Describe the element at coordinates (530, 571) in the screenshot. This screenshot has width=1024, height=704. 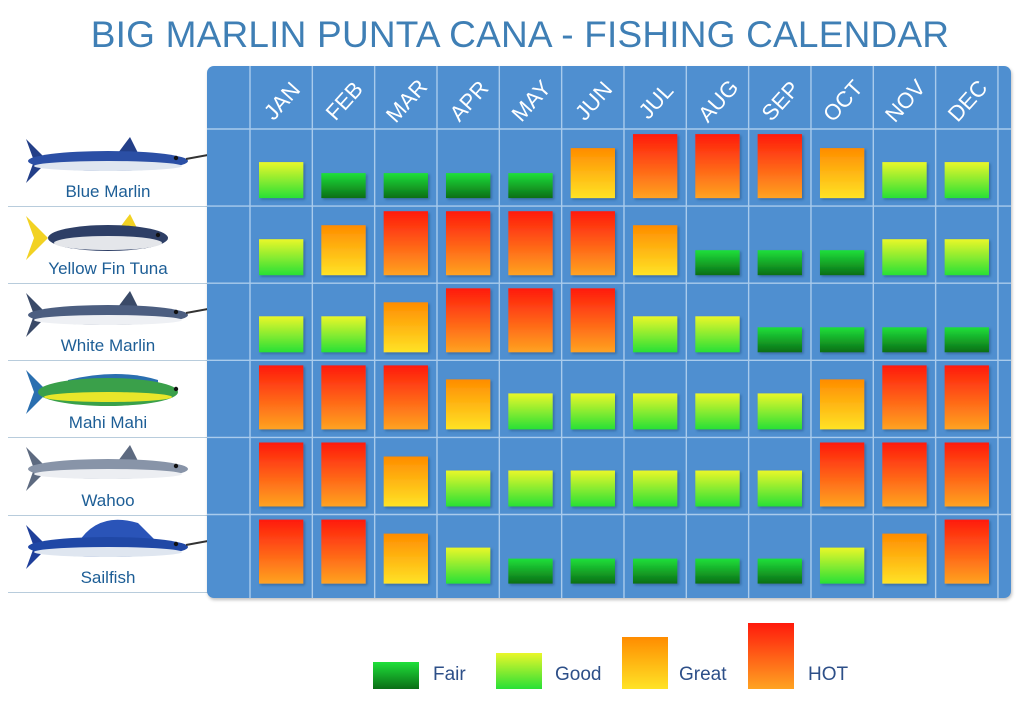
I see `bar-sailfish-may` at that location.